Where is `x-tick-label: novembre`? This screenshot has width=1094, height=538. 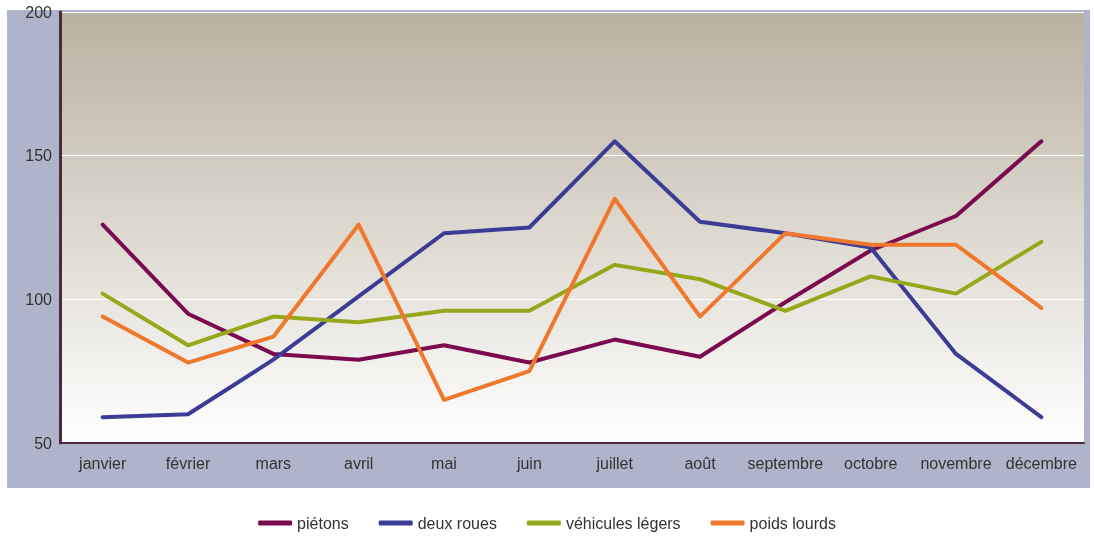 x-tick-label: novembre is located at coordinates (956, 463).